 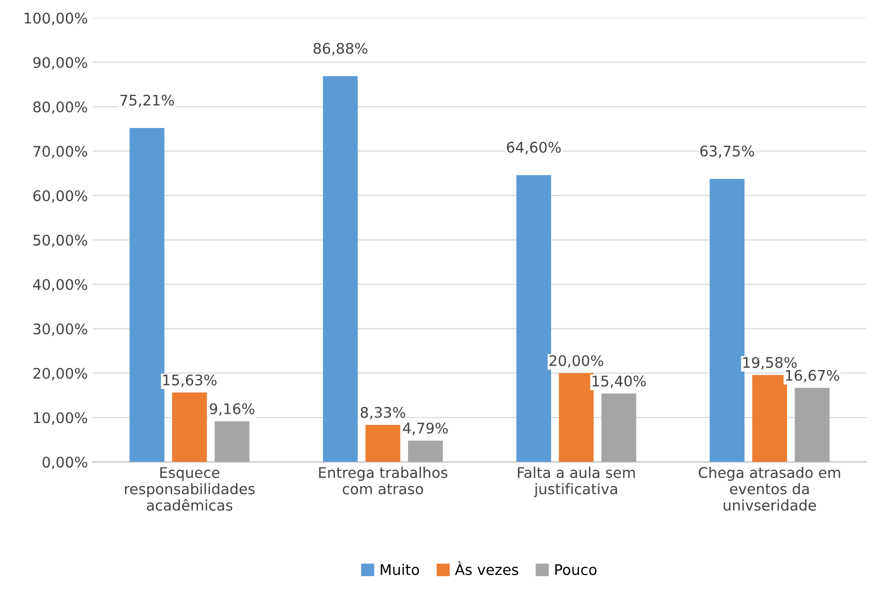 I want to click on x-tick-label: Esquece responsabilidades acadêmicas, so click(x=190, y=489).